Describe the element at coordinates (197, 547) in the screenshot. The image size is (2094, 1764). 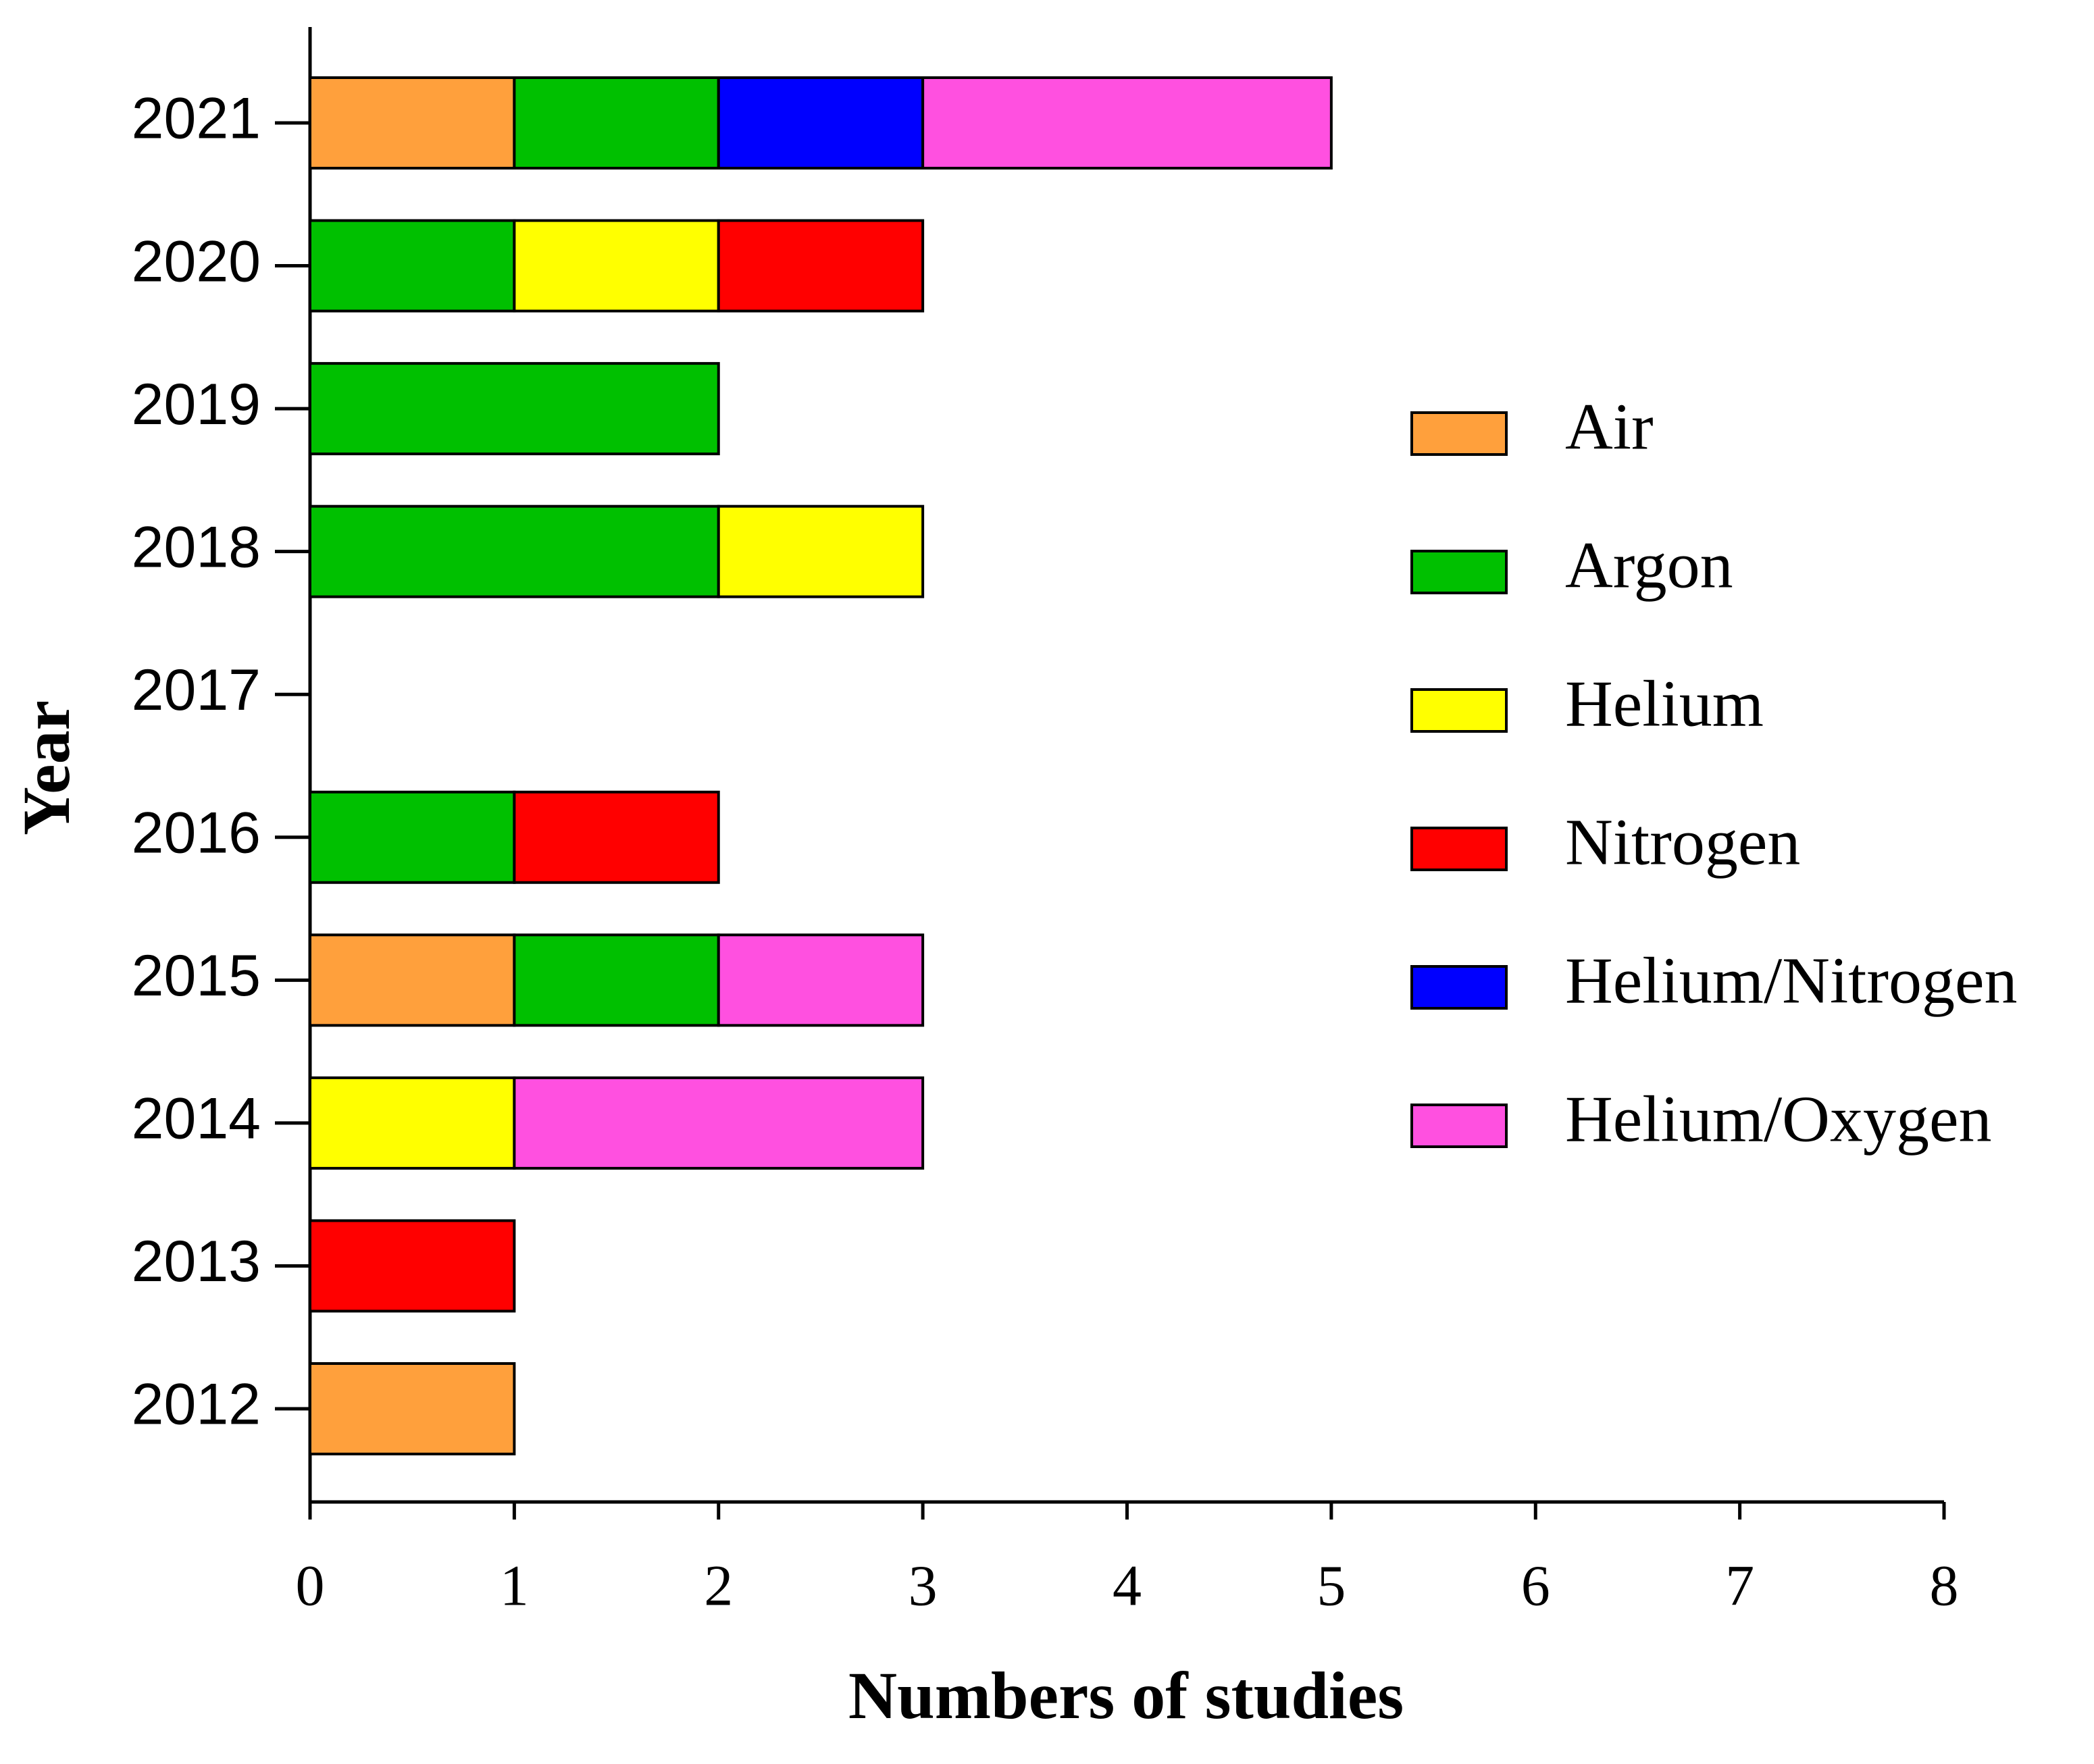
I see `y-tick-label: 2018` at that location.